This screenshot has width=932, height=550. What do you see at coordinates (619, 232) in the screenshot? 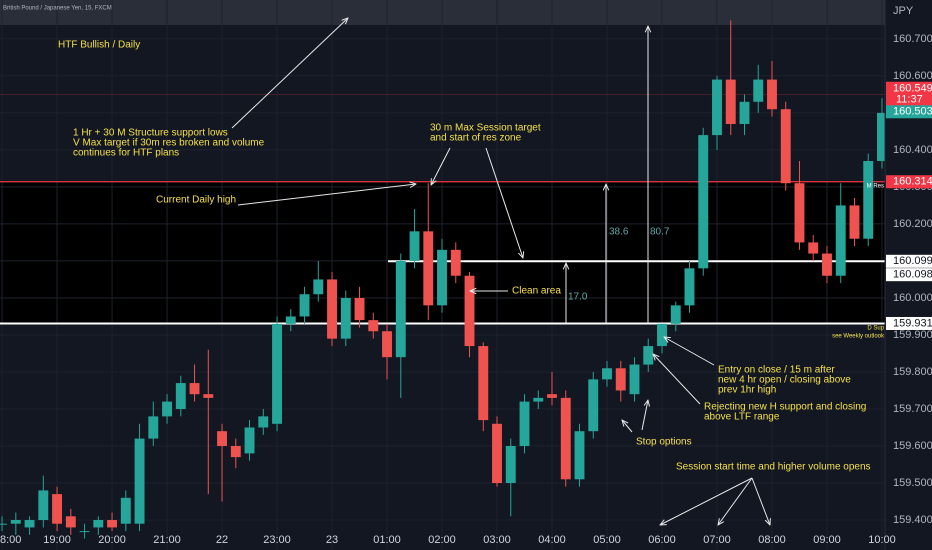
I see `measure-label: 38.6` at bounding box center [619, 232].